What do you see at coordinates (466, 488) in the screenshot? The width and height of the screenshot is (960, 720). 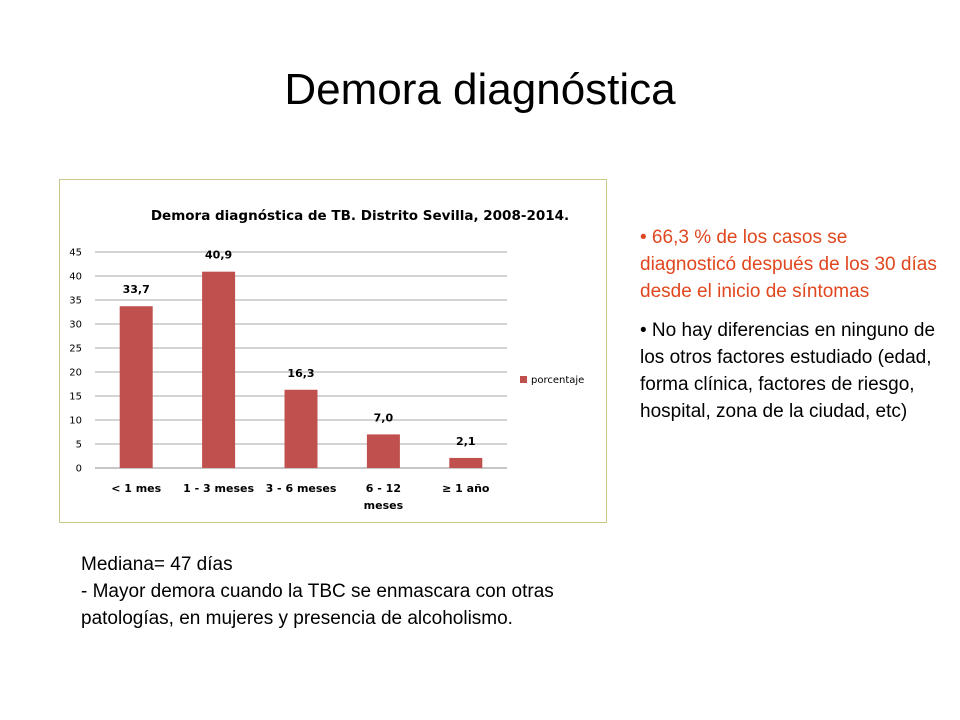 I see `x-tick-label: ≥ 1 año` at bounding box center [466, 488].